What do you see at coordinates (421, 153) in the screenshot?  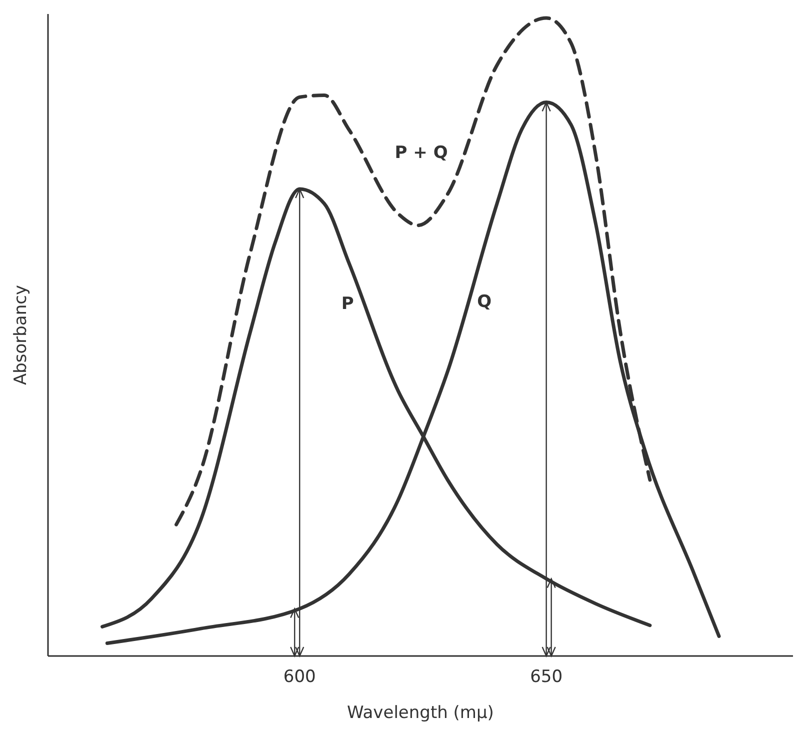 I see `series-label: P + Q` at bounding box center [421, 153].